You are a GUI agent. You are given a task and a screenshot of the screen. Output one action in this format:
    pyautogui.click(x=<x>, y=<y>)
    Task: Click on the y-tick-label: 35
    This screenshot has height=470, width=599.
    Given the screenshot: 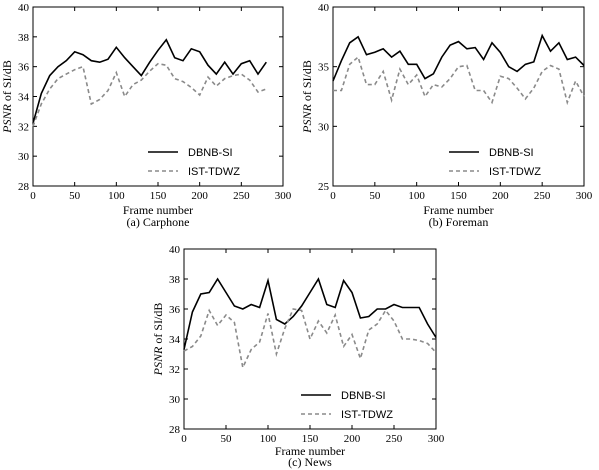 What is the action you would take?
    pyautogui.click(x=324, y=68)
    